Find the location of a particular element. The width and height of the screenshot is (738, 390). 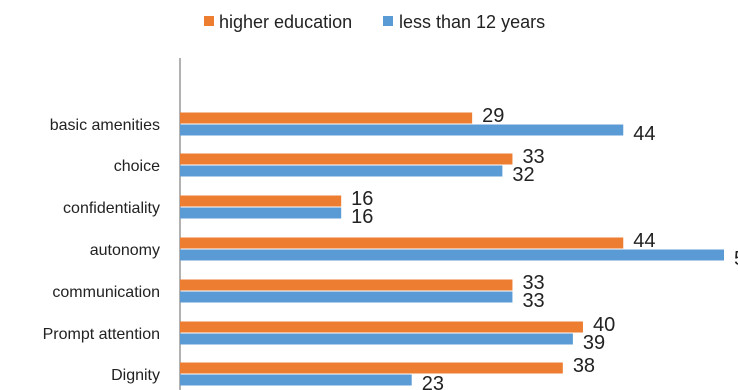

data-label-higher-education: 16 is located at coordinates (362, 199).